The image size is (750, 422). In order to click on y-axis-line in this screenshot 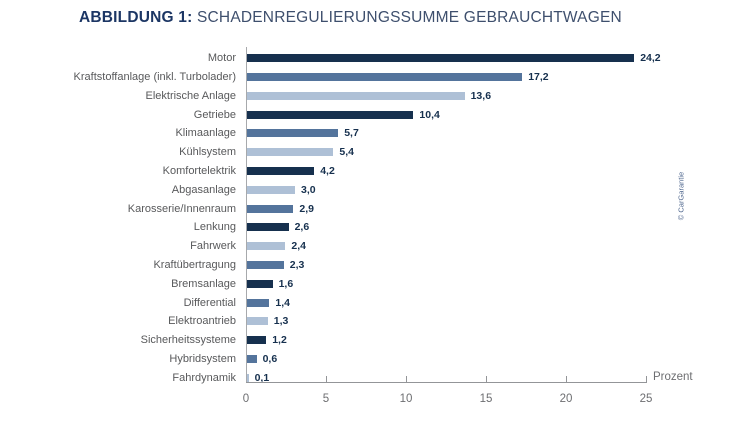, I will do `click(246, 215)`.